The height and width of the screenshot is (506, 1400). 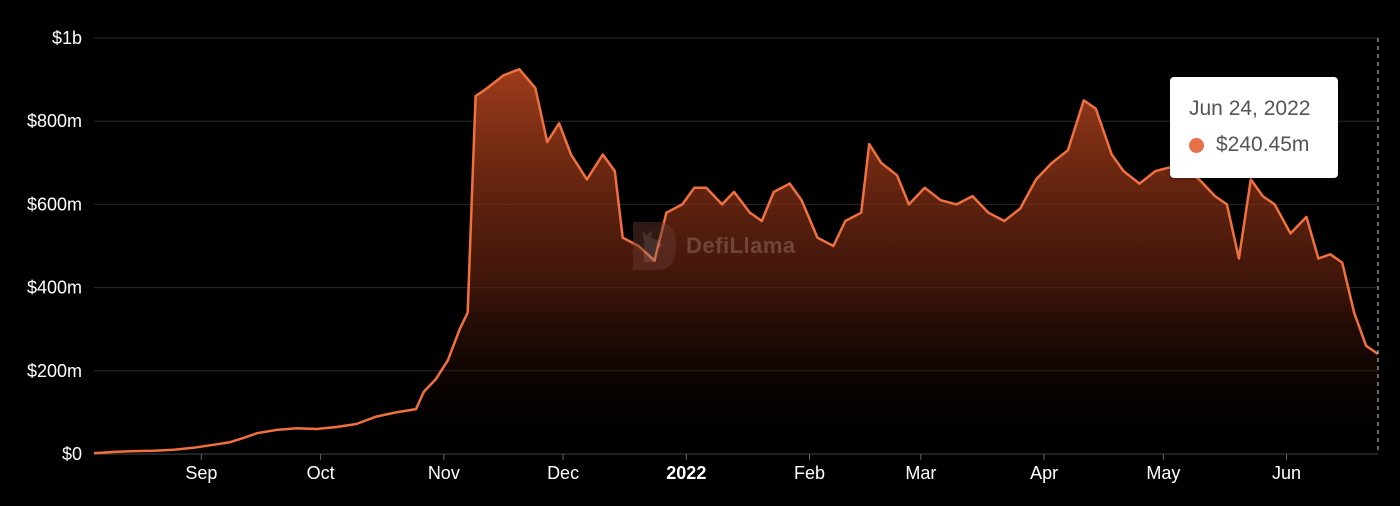 What do you see at coordinates (686, 473) in the screenshot?
I see `x-tick-label: 2022` at bounding box center [686, 473].